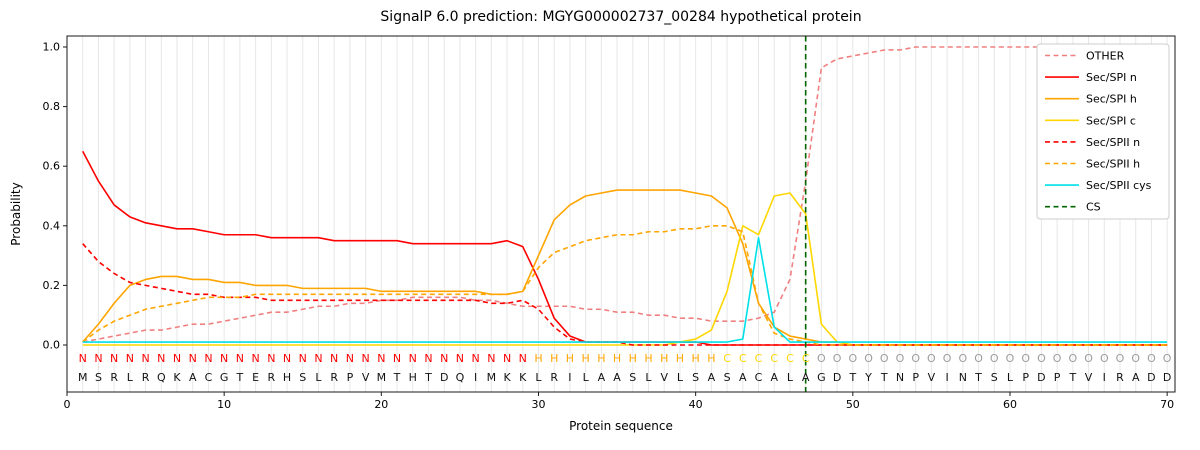 The image size is (1200, 450). Describe the element at coordinates (382, 377) in the screenshot. I see `sequence-letter: M` at that location.